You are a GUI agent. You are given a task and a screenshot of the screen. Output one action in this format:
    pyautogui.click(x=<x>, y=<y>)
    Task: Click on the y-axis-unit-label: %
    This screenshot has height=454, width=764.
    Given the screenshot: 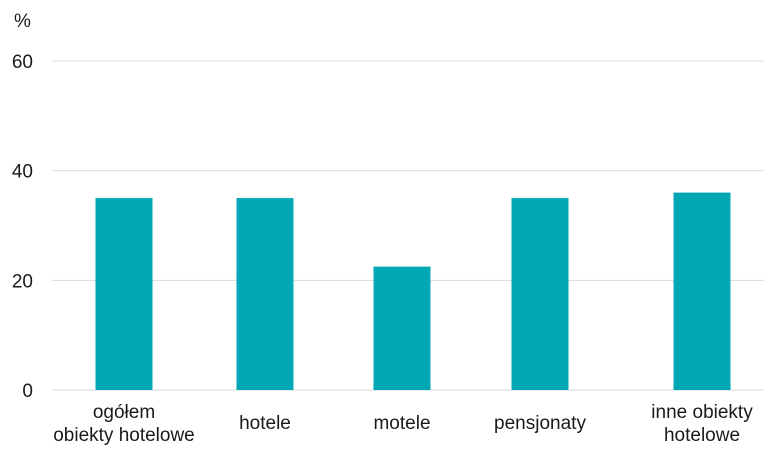 What is the action you would take?
    pyautogui.click(x=22, y=21)
    